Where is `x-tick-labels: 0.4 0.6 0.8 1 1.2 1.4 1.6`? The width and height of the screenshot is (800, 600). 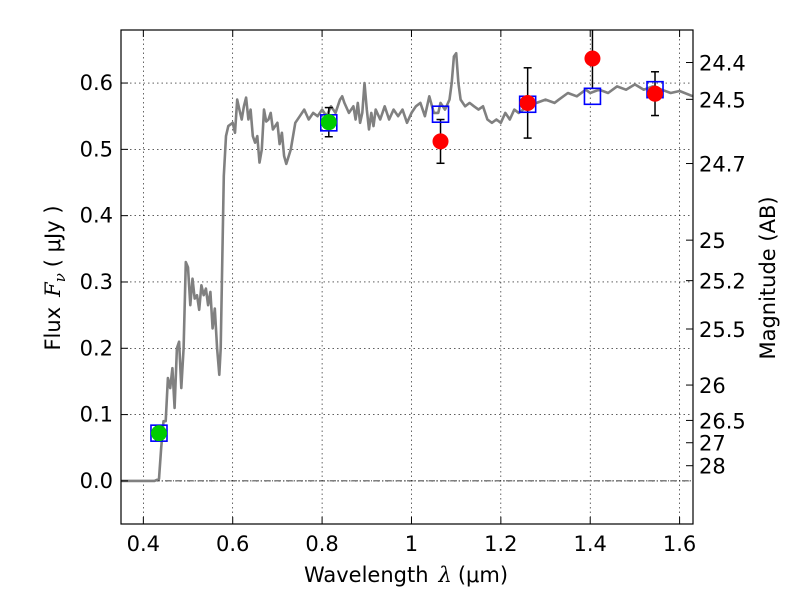 x-tick-labels: 0.4 0.6 0.8 1 1.2 1.4 1.6 is located at coordinates (412, 544).